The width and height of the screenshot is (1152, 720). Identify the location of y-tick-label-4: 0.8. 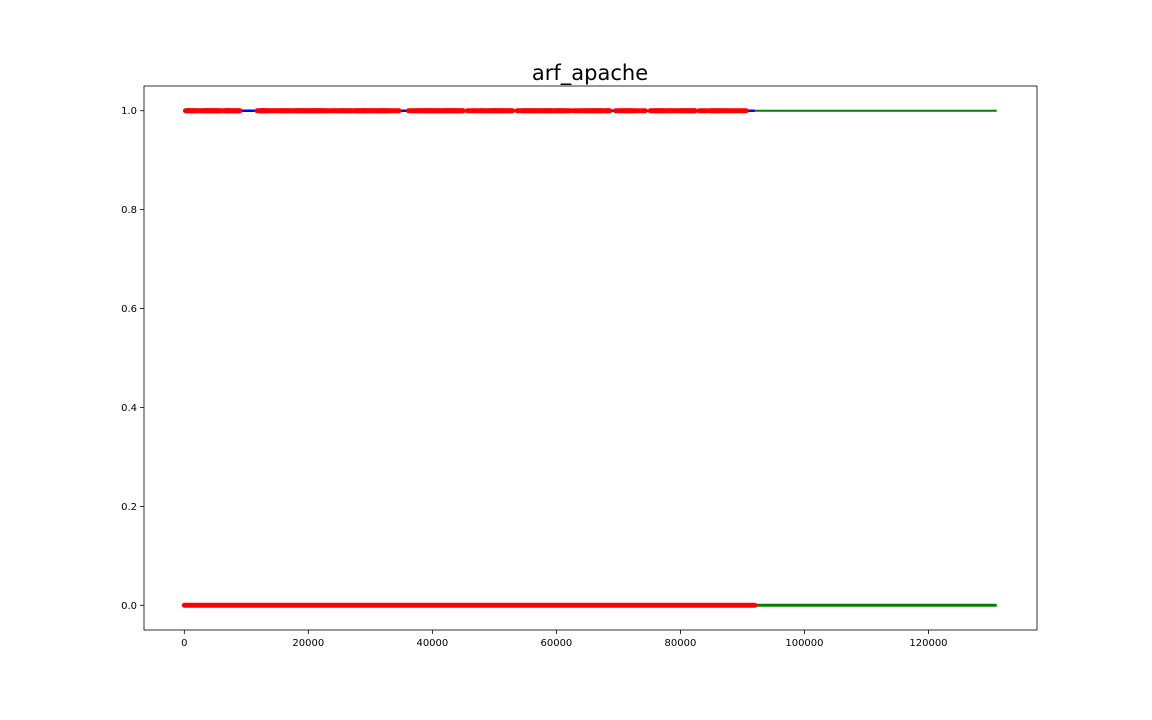
(129, 210).